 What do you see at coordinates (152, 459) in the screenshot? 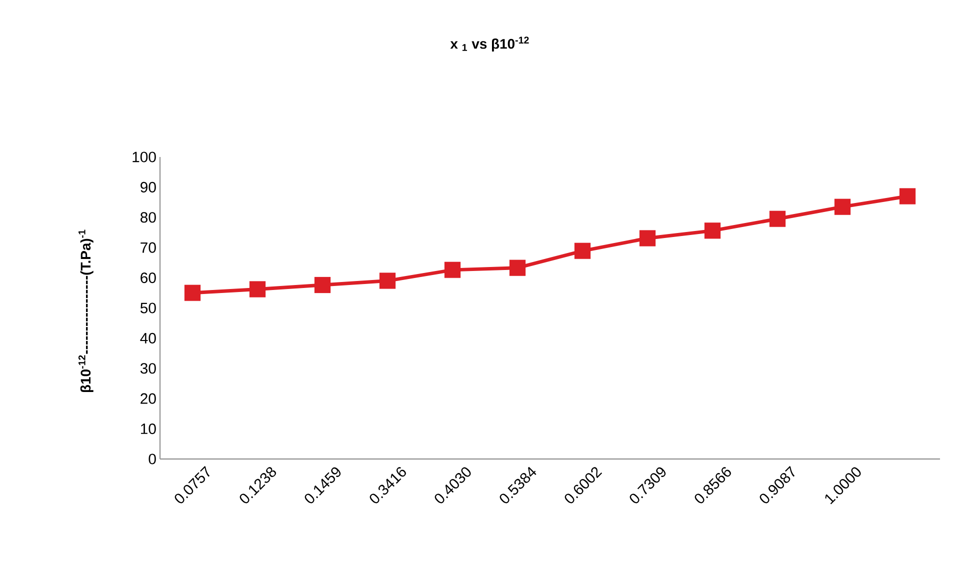
I see `y-tick-label: 0` at bounding box center [152, 459].